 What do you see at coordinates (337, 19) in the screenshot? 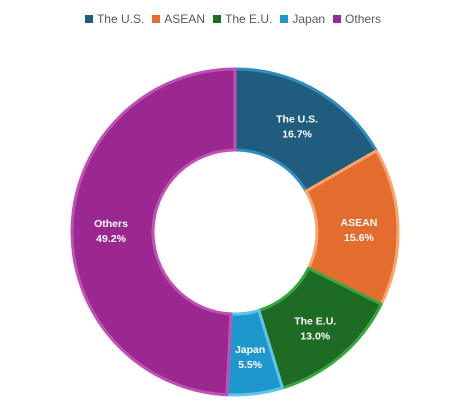
I see `legend-swatch-others` at bounding box center [337, 19].